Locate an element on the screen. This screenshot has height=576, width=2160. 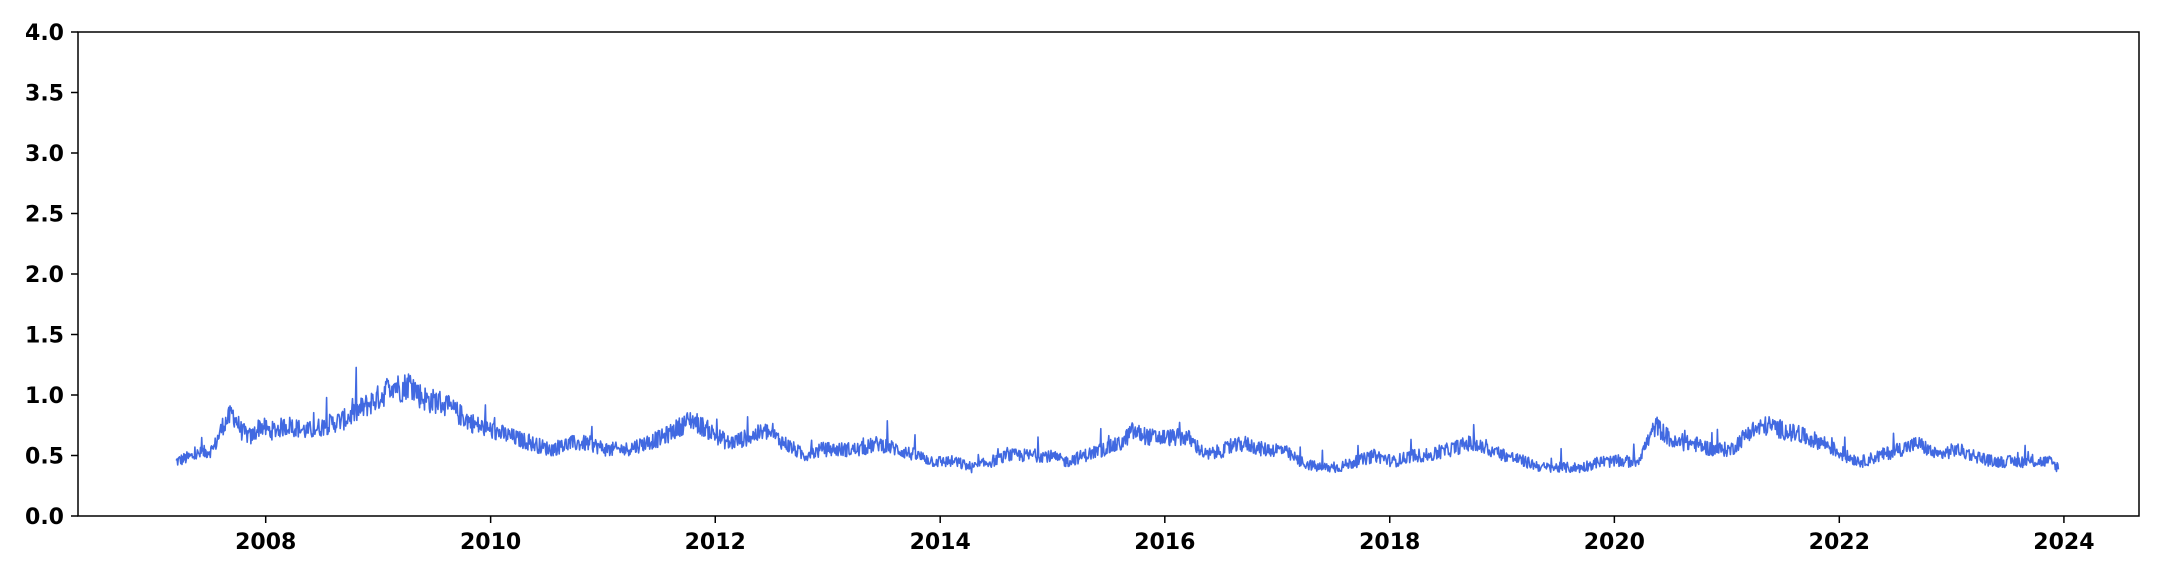
y-tick-label: 2.0 is located at coordinates (44, 275).